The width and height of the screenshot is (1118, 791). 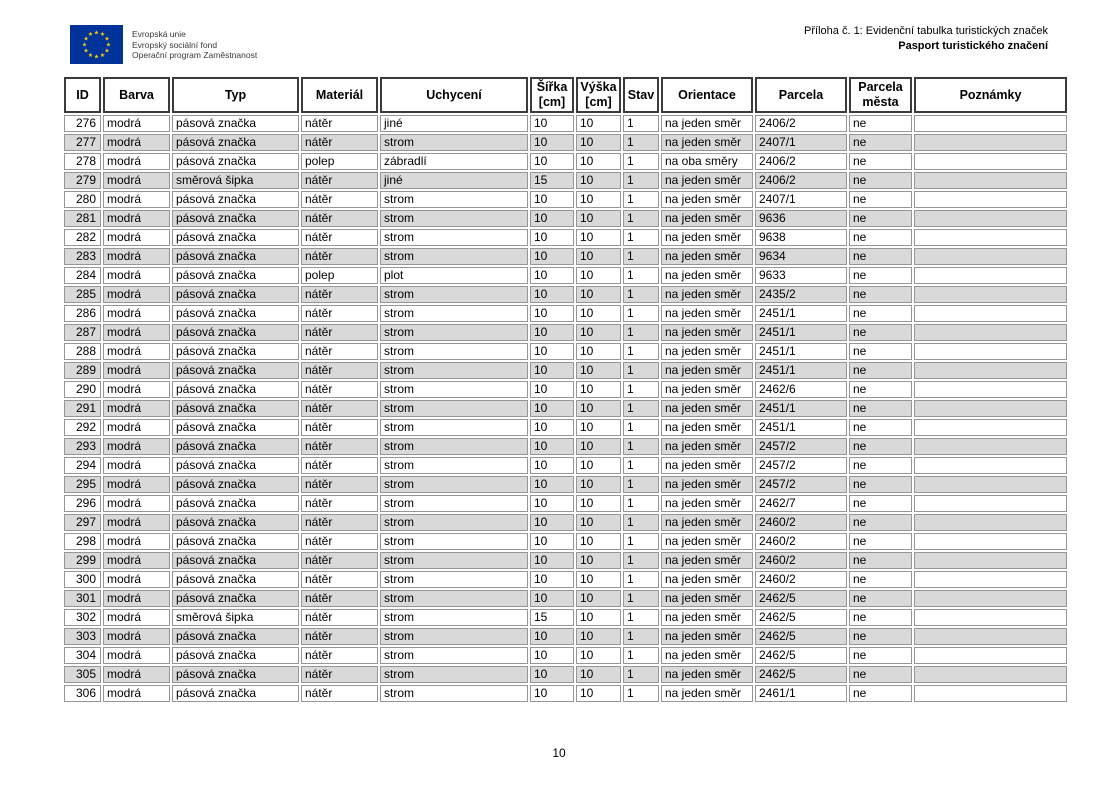 What do you see at coordinates (82, 446) in the screenshot?
I see `cell-id: 293` at bounding box center [82, 446].